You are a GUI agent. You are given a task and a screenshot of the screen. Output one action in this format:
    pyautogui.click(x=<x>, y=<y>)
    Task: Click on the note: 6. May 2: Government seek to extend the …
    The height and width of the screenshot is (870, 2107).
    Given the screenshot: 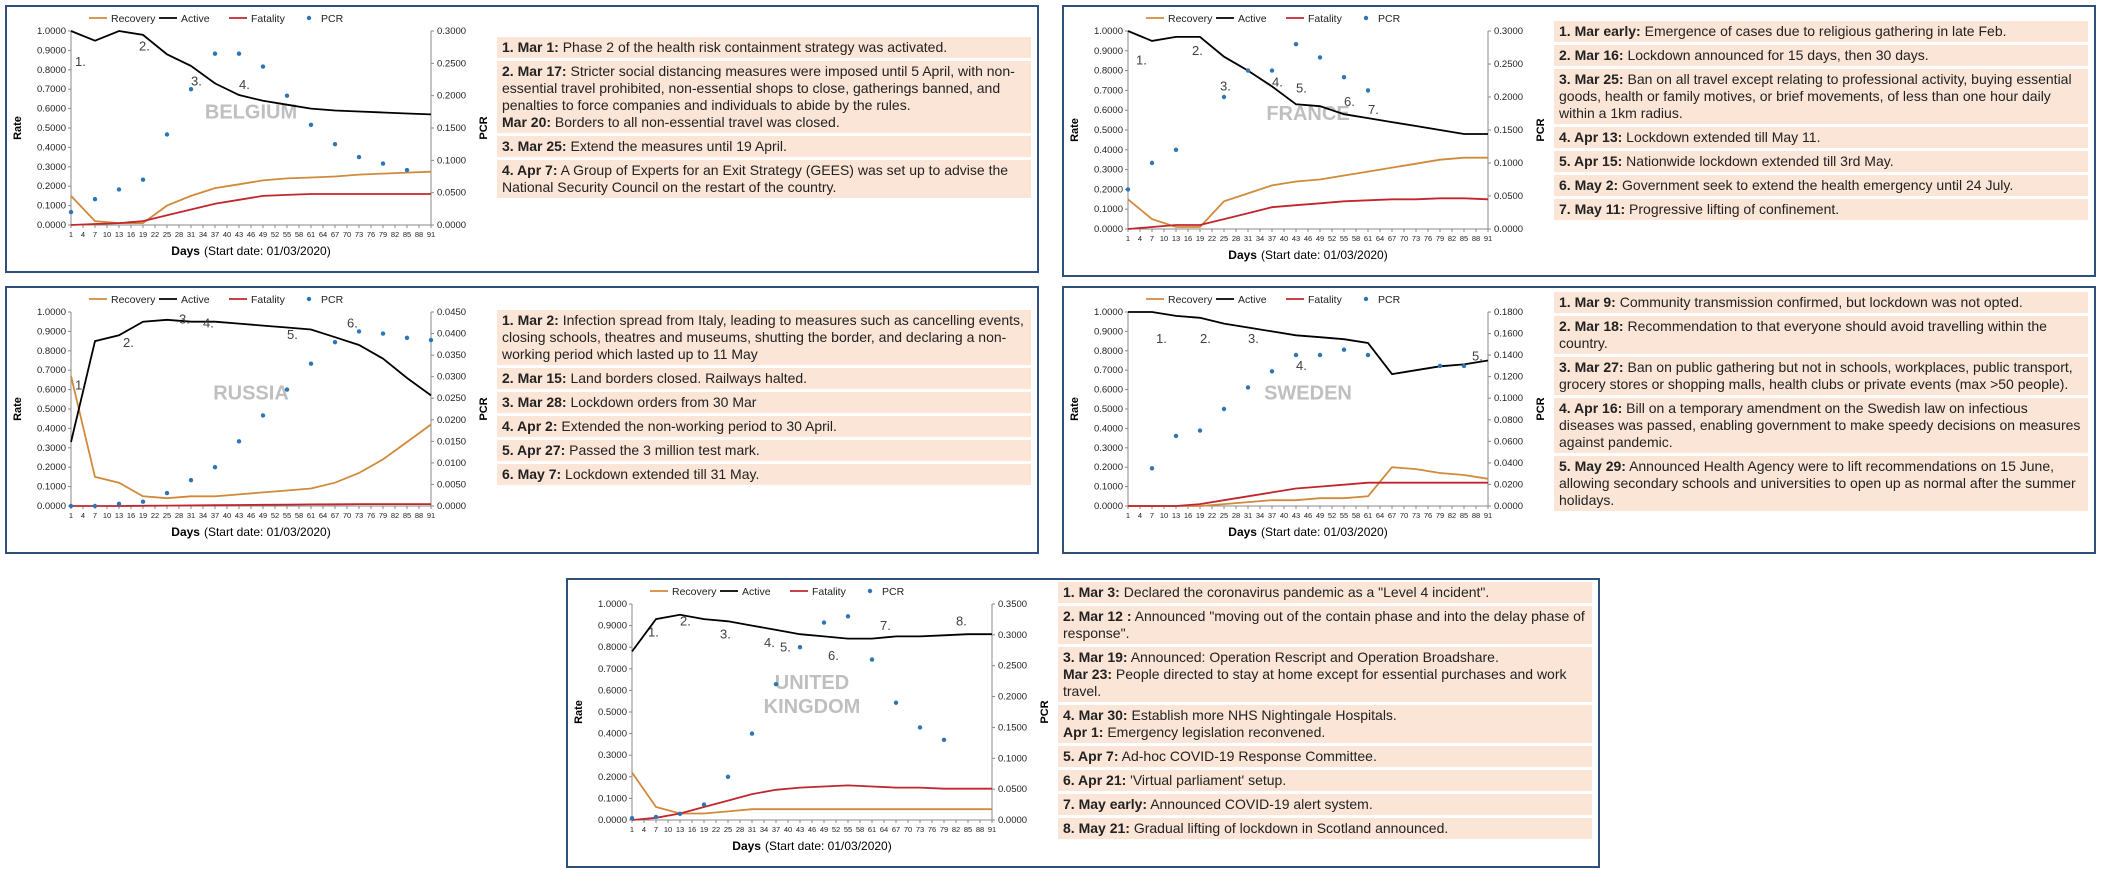 What is the action you would take?
    pyautogui.click(x=1821, y=185)
    